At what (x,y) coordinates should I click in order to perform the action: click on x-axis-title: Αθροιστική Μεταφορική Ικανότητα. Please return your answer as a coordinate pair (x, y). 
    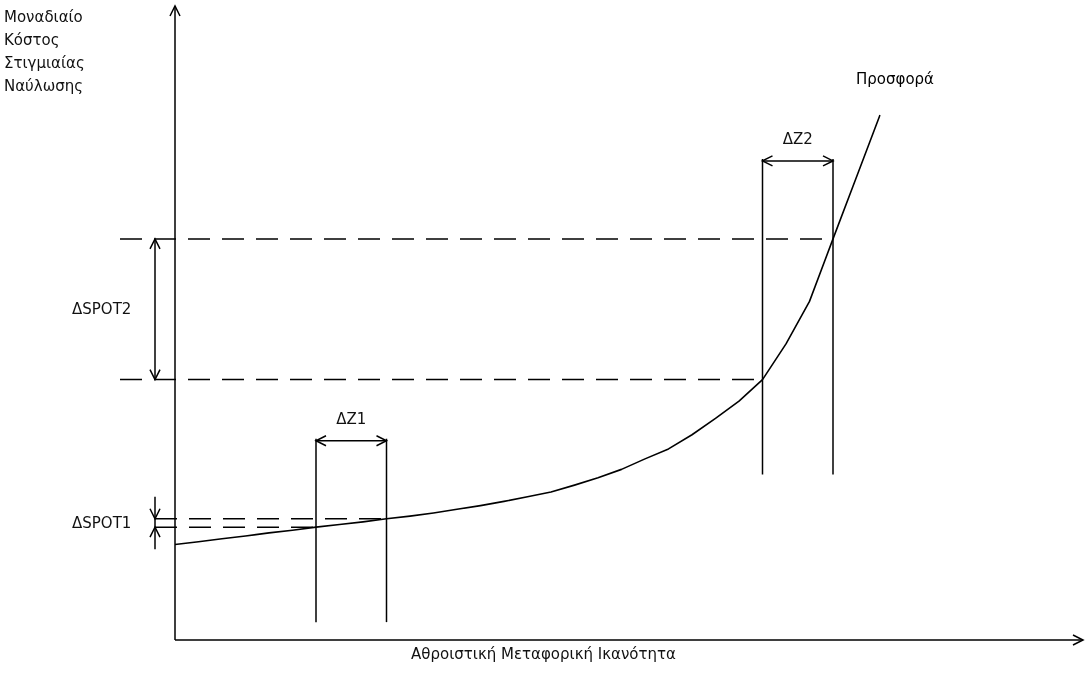
    Looking at the image, I should click on (543, 654).